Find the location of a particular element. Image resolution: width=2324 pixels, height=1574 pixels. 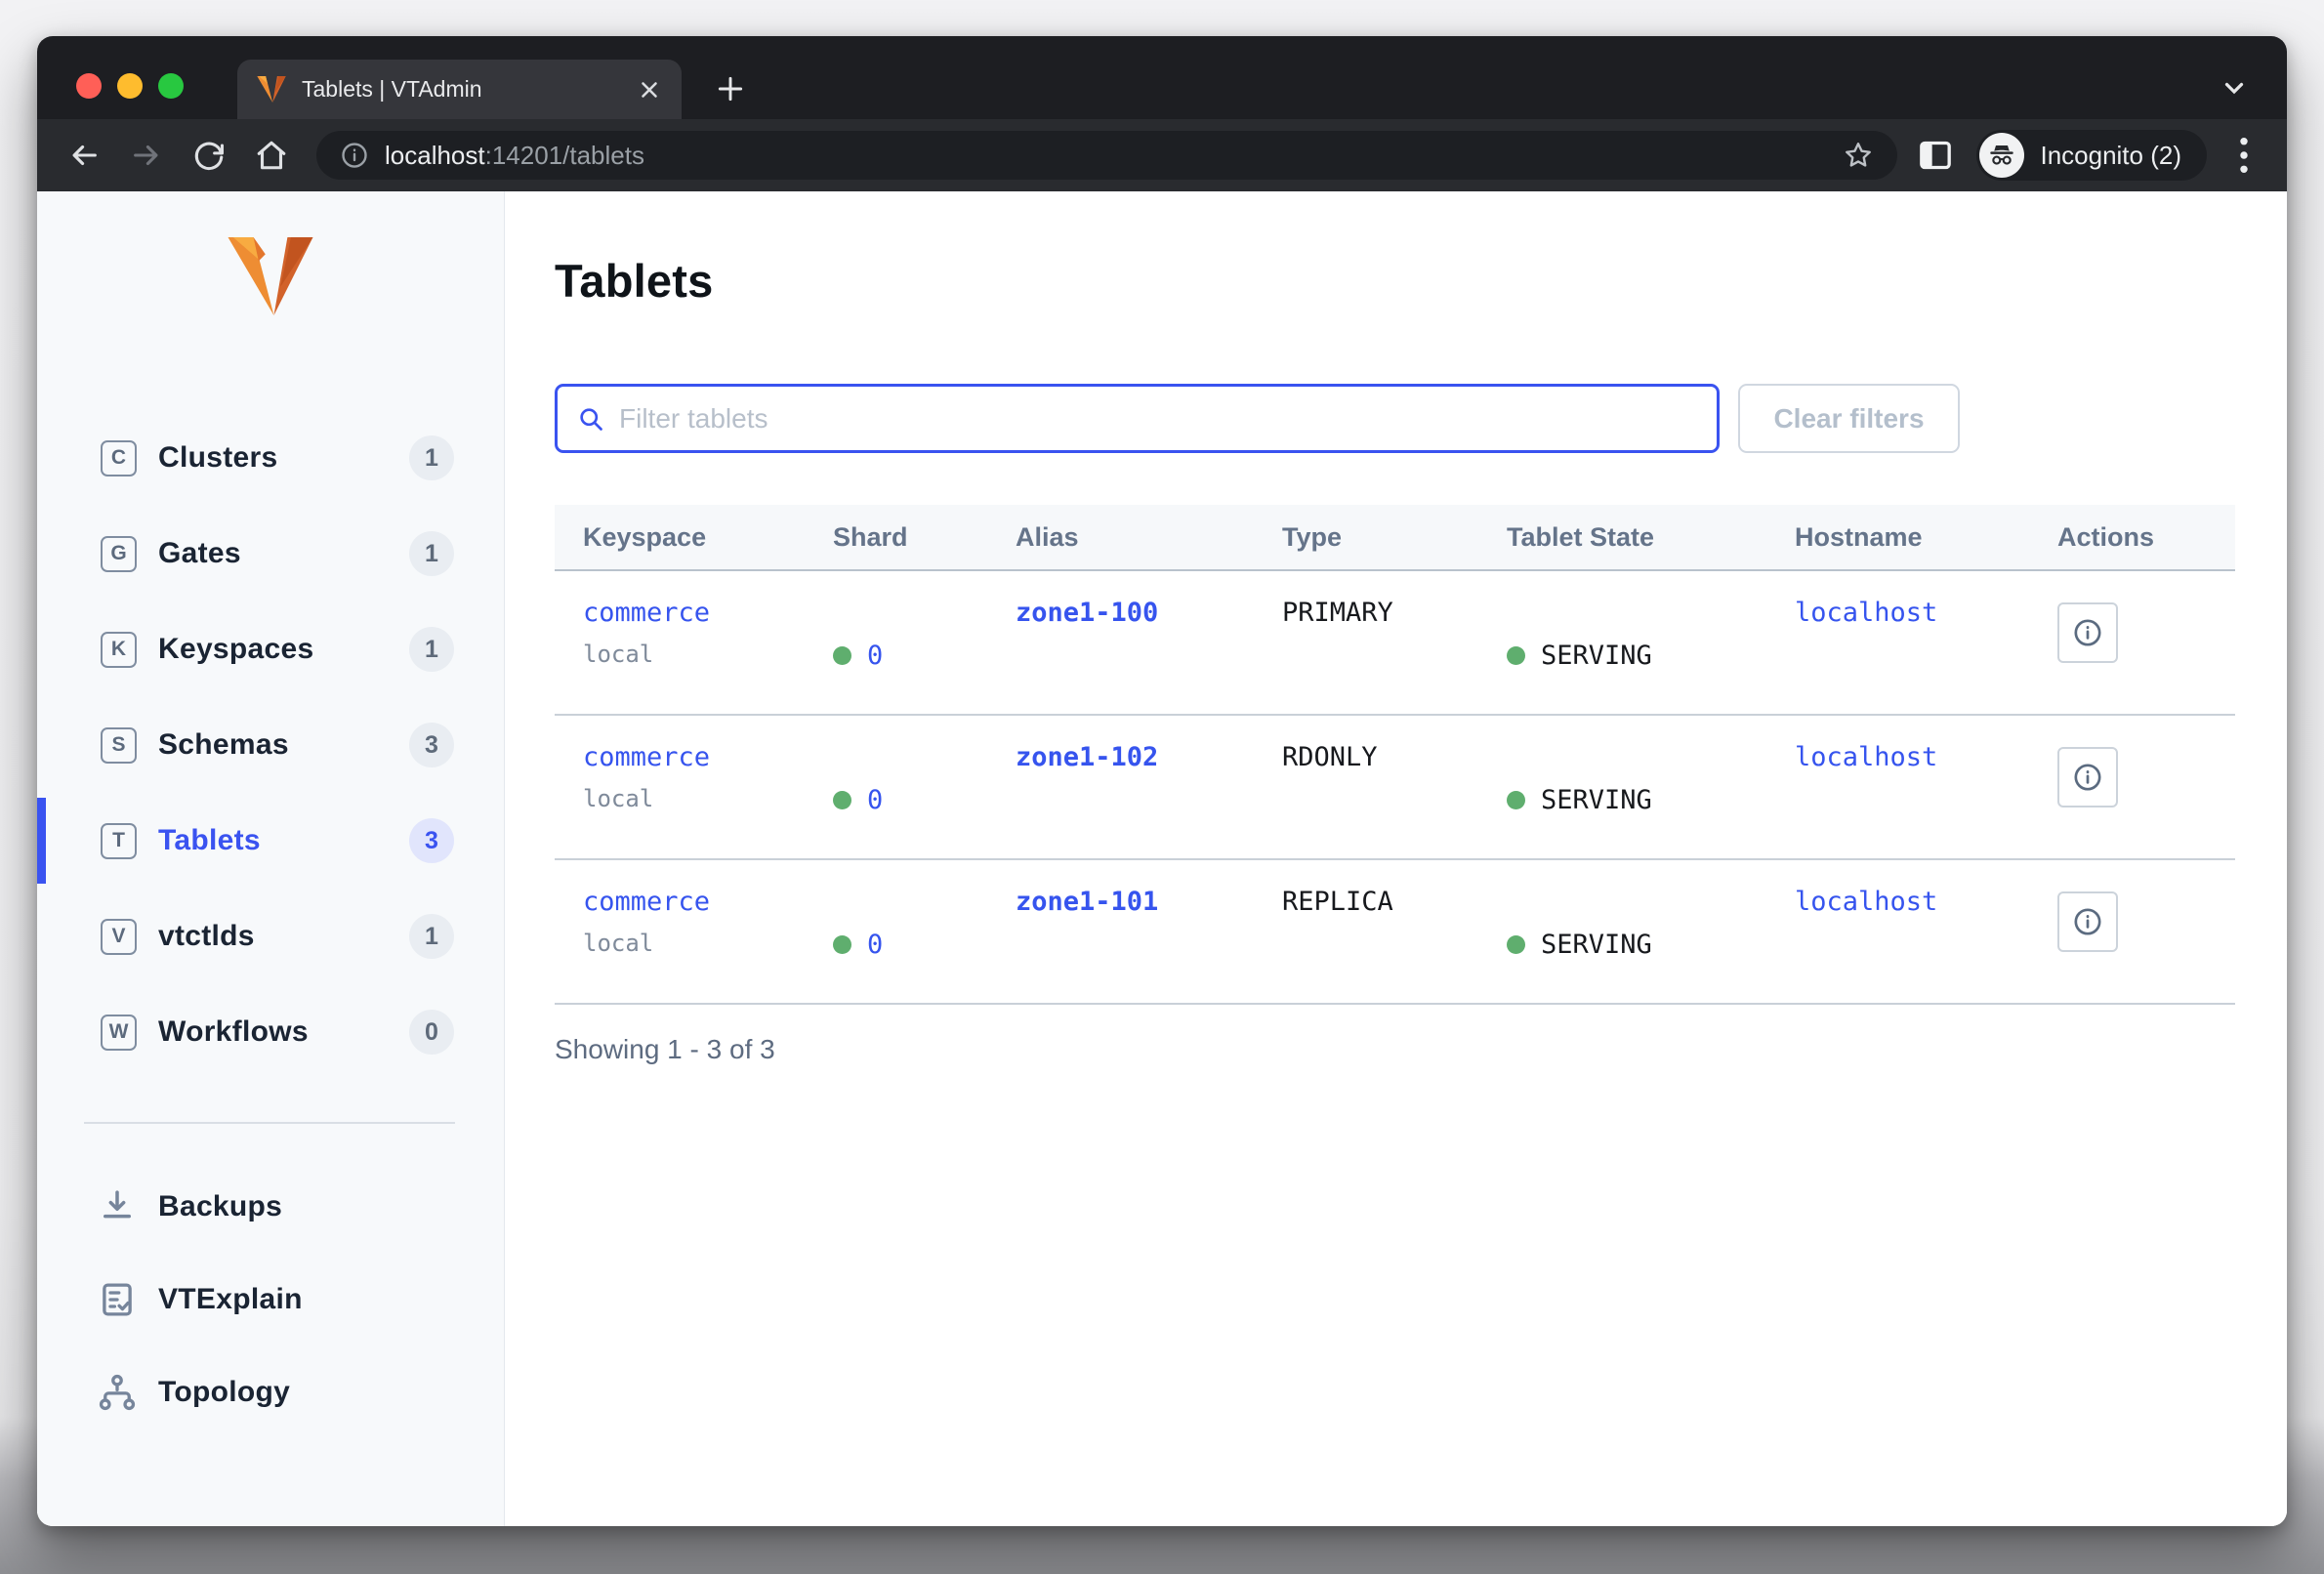

browser-tab: Tablets | VTAdmin is located at coordinates (459, 89).